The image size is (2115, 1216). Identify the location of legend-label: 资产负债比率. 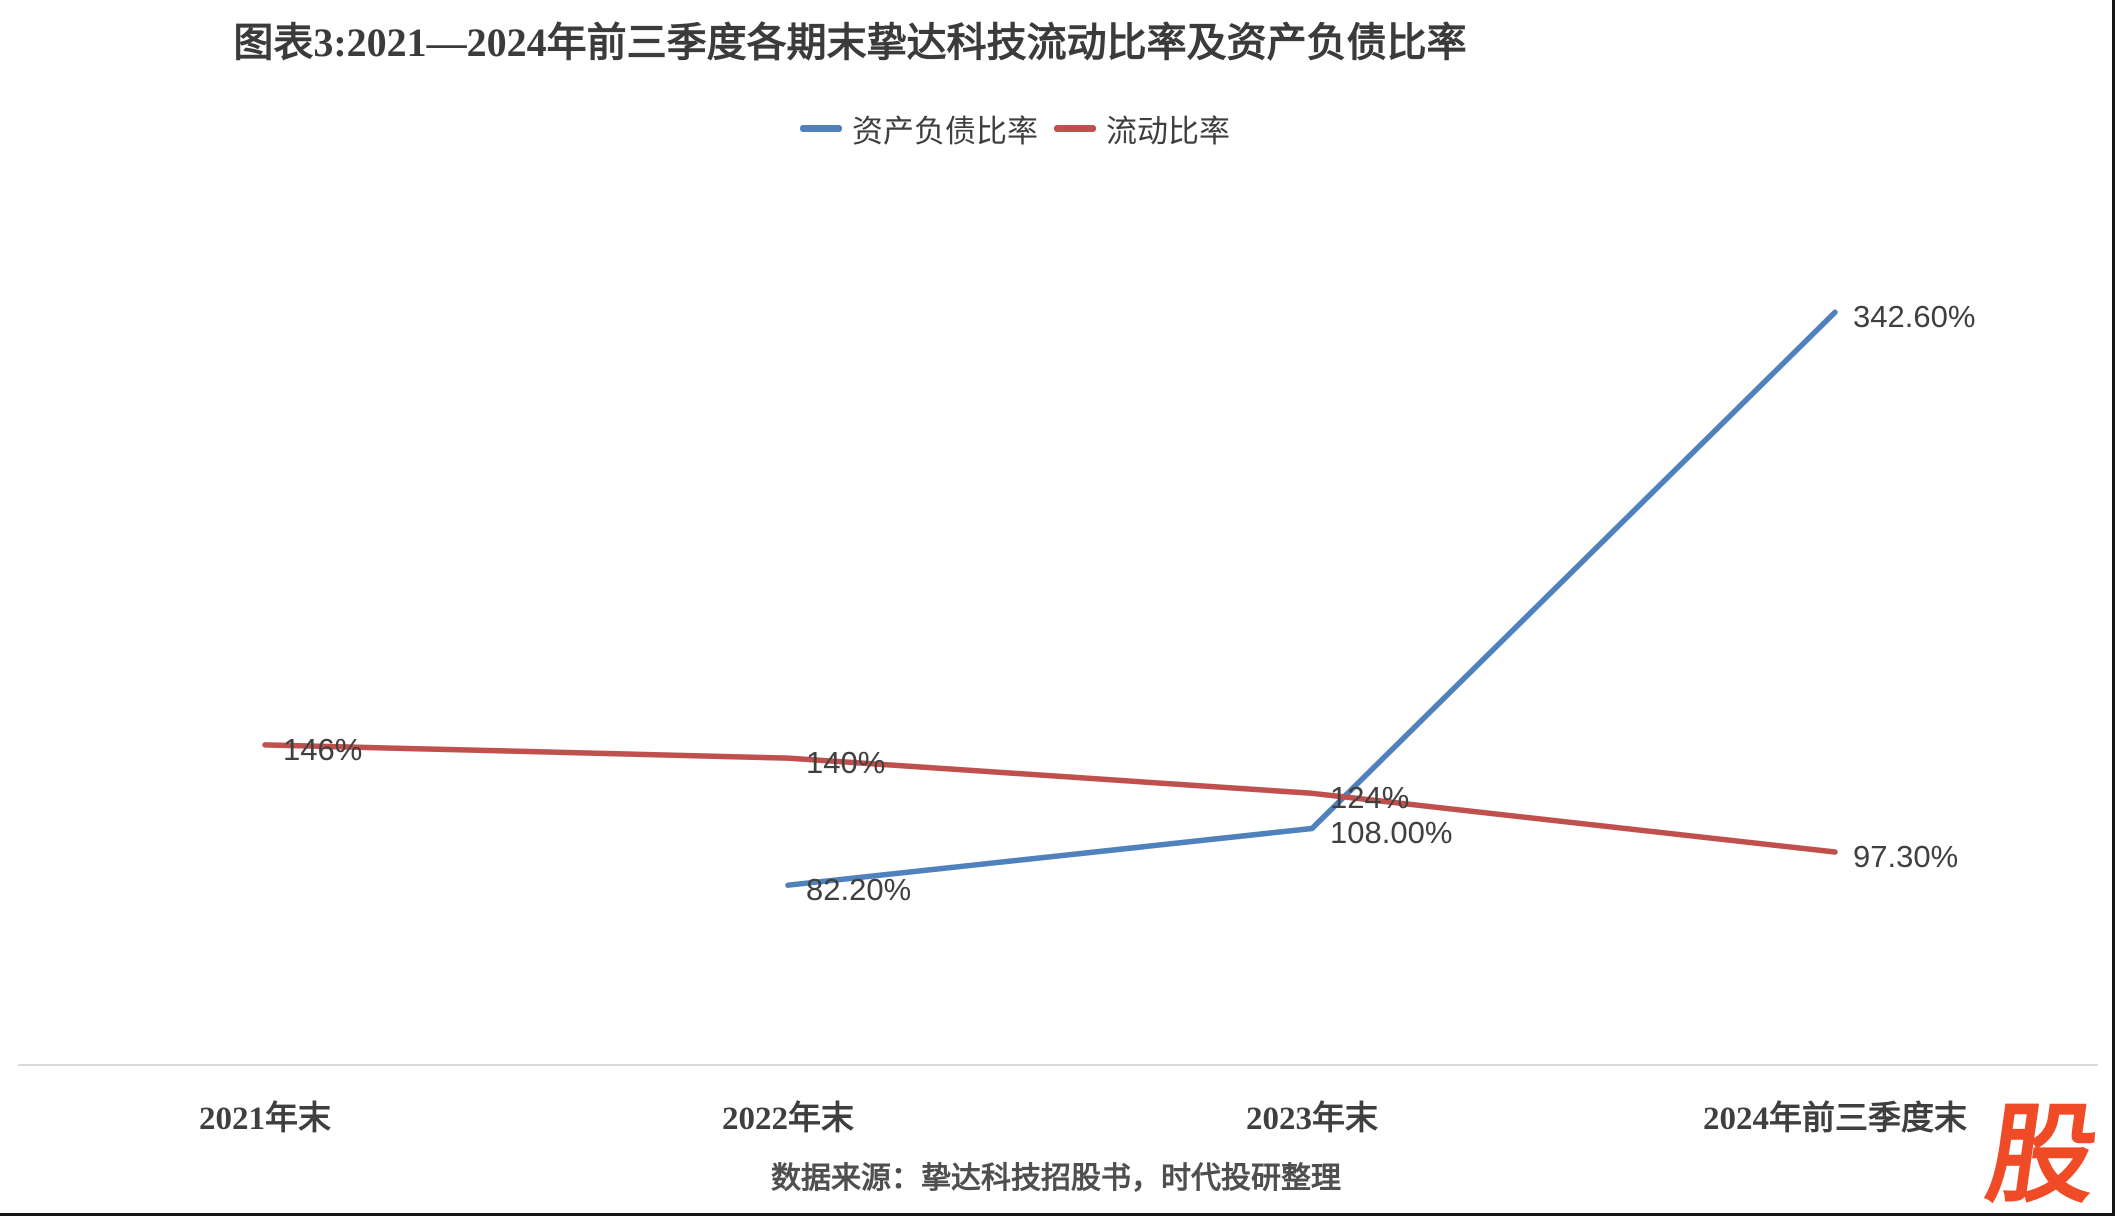
(945, 131).